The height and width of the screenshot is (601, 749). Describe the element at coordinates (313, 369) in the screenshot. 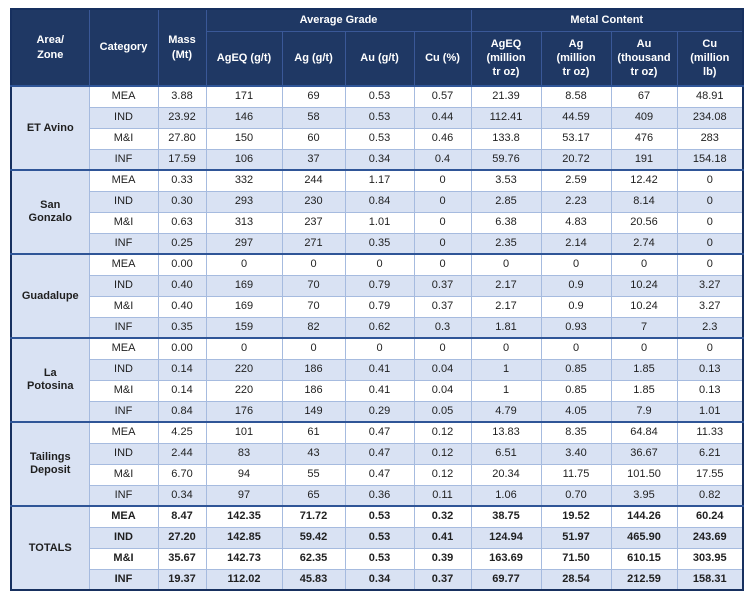

I see `value-cell: 186` at that location.